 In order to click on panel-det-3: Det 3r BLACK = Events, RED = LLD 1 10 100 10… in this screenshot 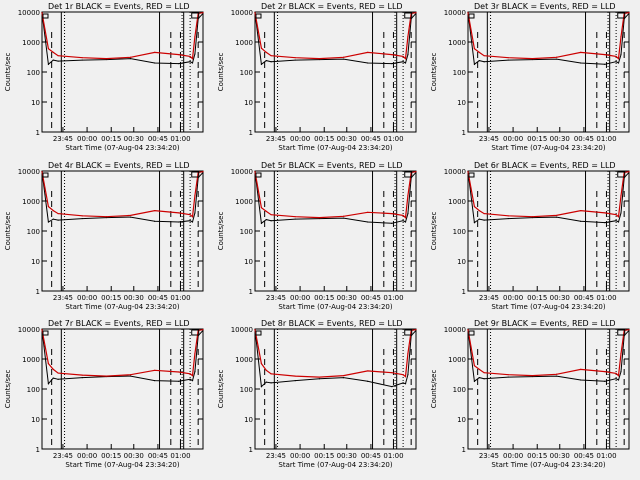, I will do `click(530, 77)`.